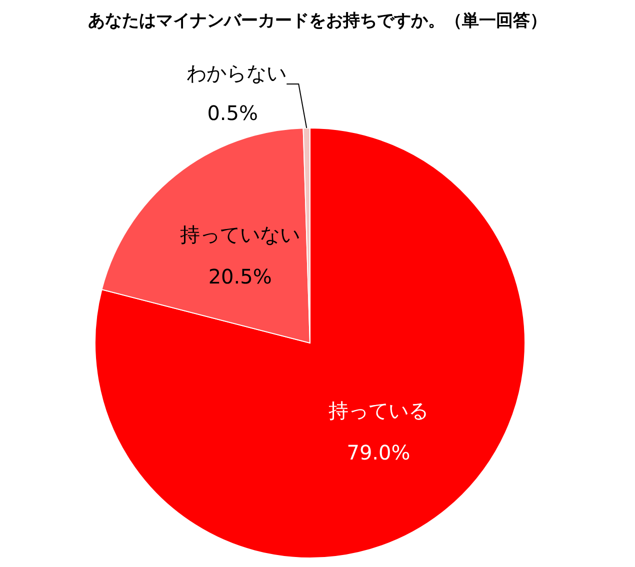  What do you see at coordinates (378, 410) in the screenshot?
I see `slice-label: 持っている` at bounding box center [378, 410].